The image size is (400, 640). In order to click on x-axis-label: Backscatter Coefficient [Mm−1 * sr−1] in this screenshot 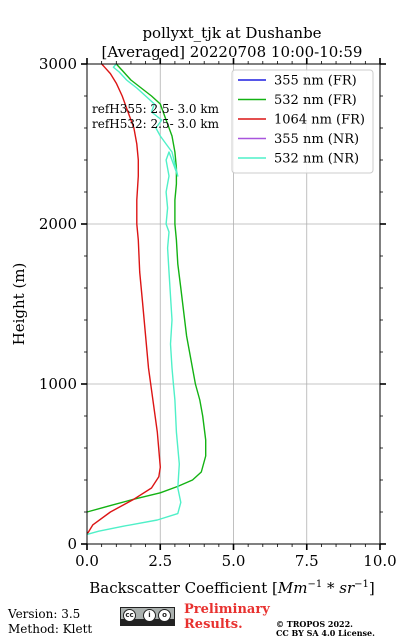, I will do `click(231, 588)`.